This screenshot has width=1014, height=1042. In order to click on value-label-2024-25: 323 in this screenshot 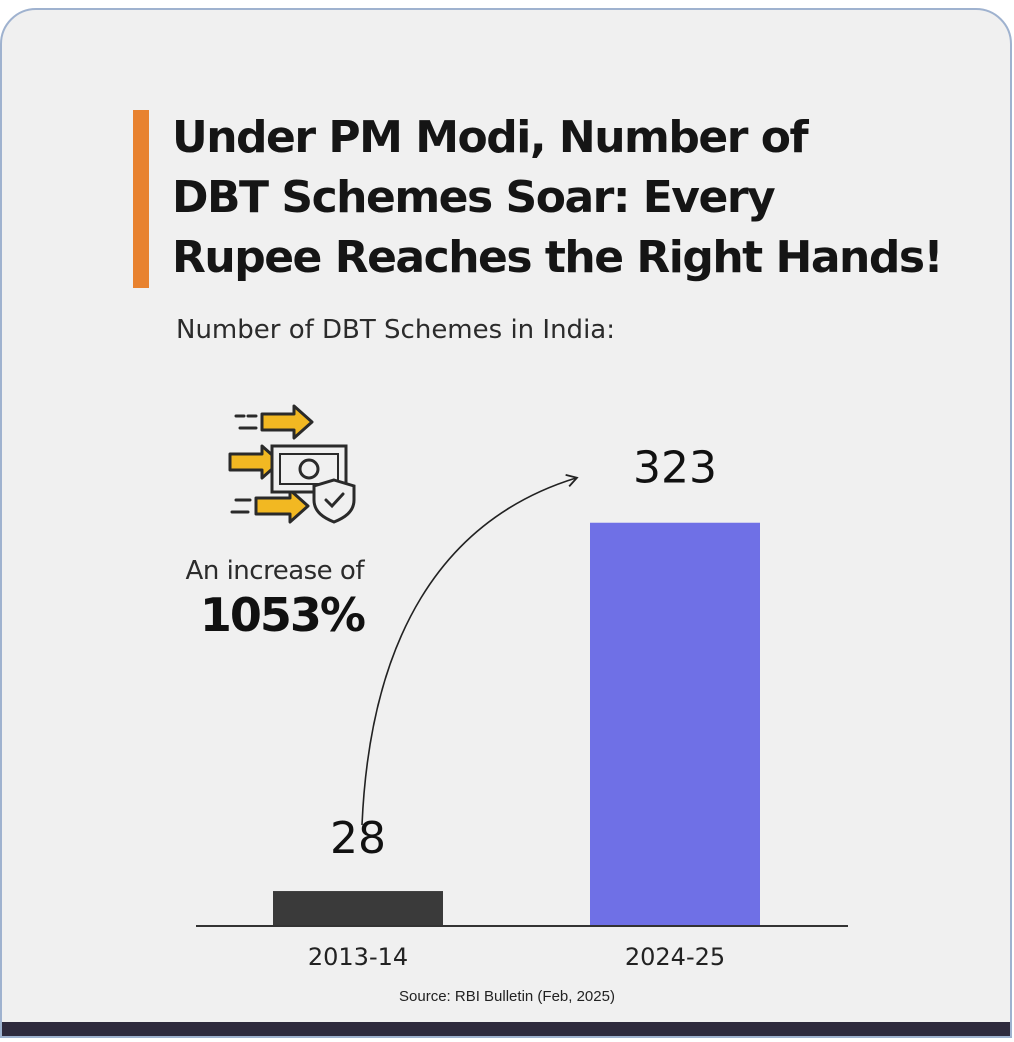, I will do `click(675, 468)`.